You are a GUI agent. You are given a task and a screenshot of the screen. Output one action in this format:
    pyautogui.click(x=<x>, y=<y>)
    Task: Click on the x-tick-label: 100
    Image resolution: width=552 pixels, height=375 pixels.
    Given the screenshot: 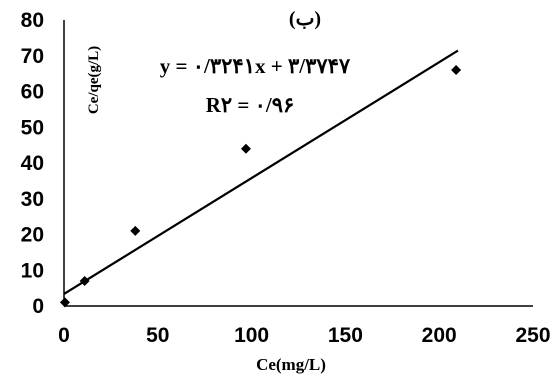 What is the action you would take?
    pyautogui.click(x=251, y=335)
    